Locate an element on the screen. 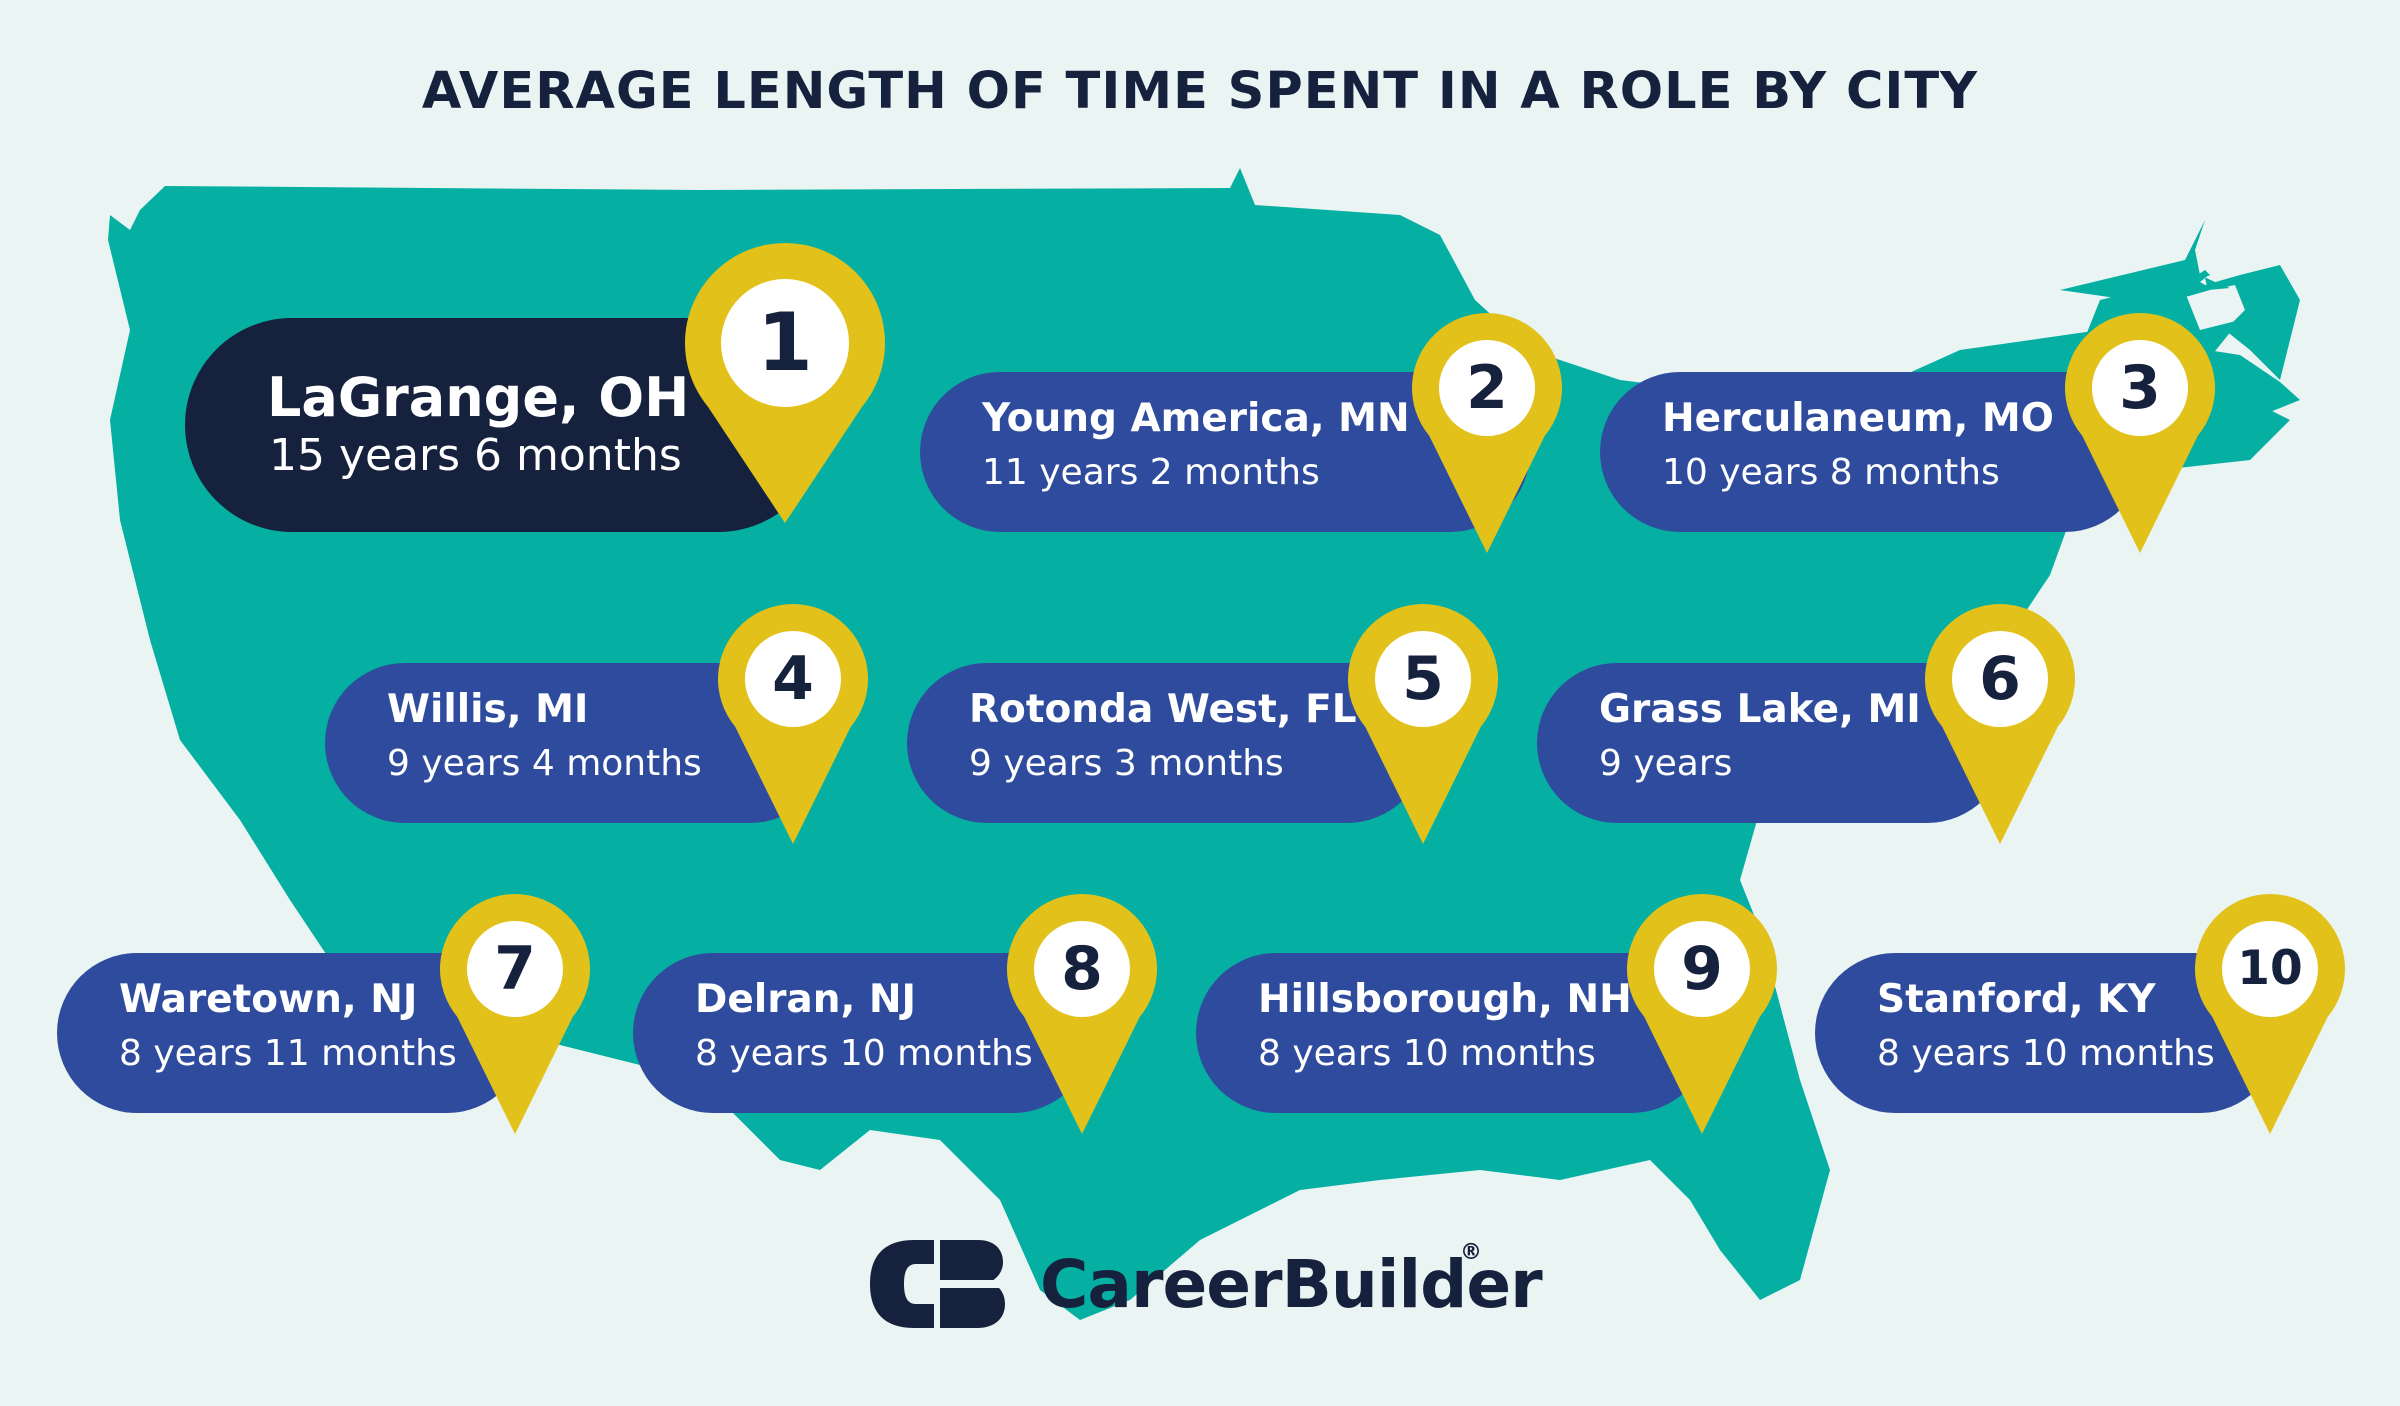 This screenshot has width=2400, height=1406. city-name: Grass Lake, MI is located at coordinates (1760, 709).